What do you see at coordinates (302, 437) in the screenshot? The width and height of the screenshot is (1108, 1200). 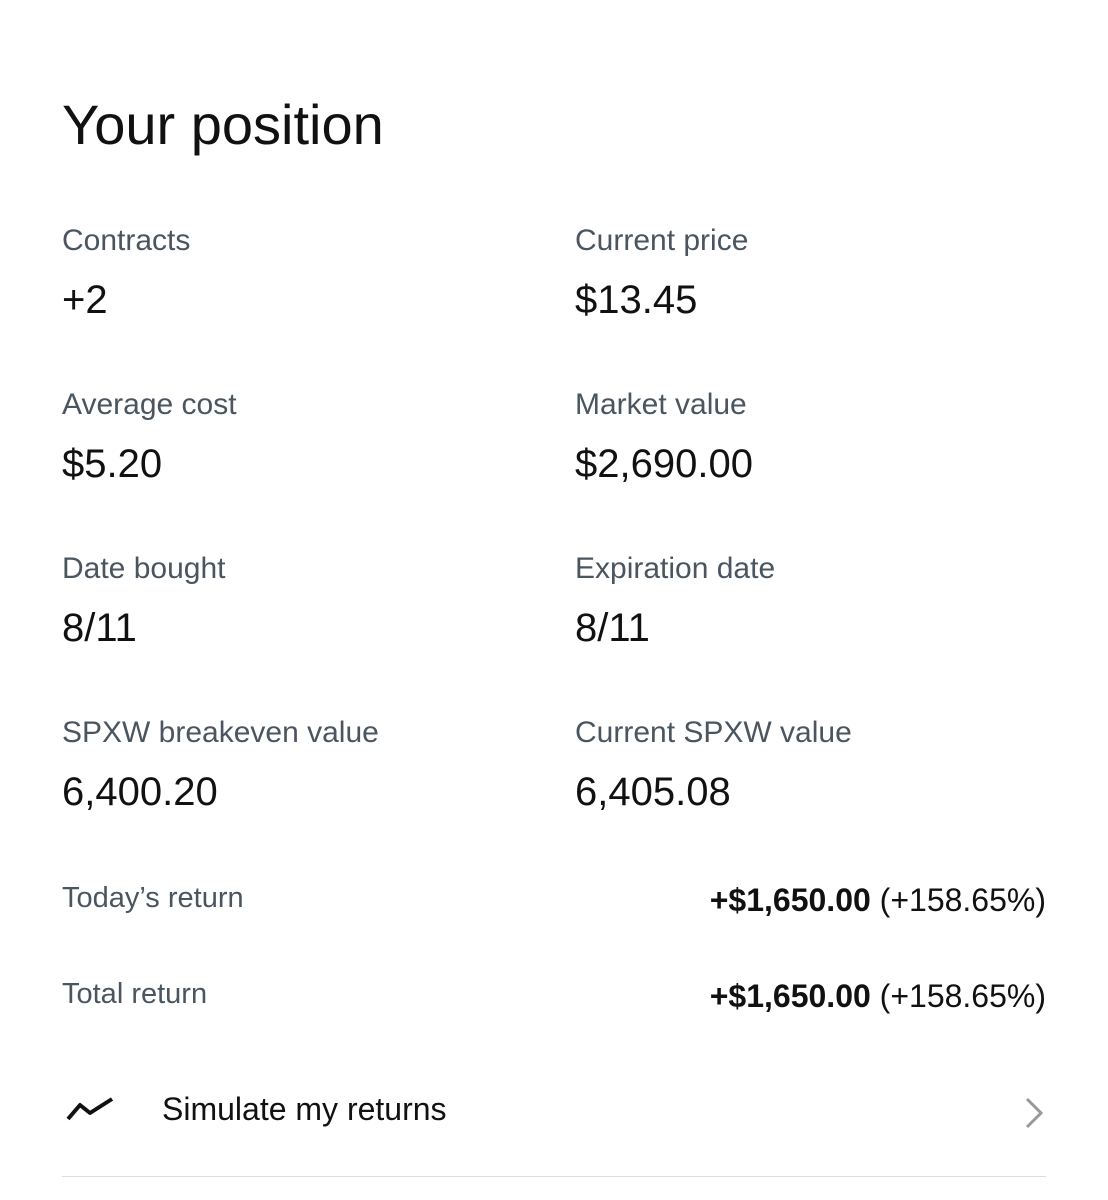 I see `field: Average cost $5.20` at bounding box center [302, 437].